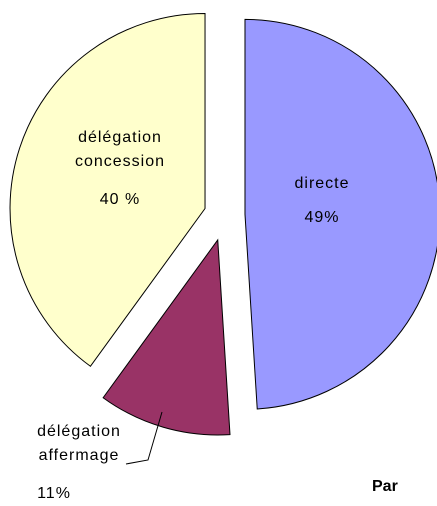  Describe the element at coordinates (322, 183) in the screenshot. I see `slice-label: directe` at that location.